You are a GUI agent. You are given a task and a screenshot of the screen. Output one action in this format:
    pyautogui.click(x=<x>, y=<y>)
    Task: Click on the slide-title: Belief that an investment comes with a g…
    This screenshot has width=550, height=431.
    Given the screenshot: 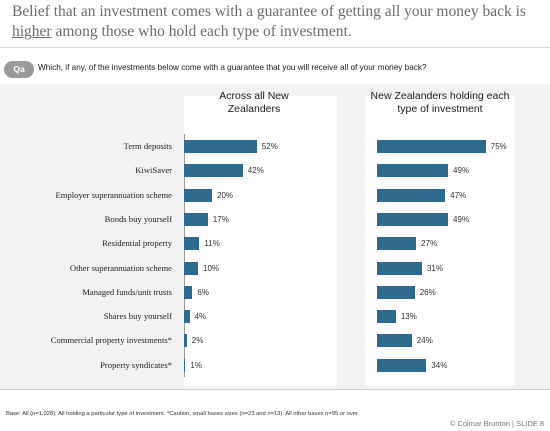 What is the action you would take?
    pyautogui.click(x=277, y=22)
    